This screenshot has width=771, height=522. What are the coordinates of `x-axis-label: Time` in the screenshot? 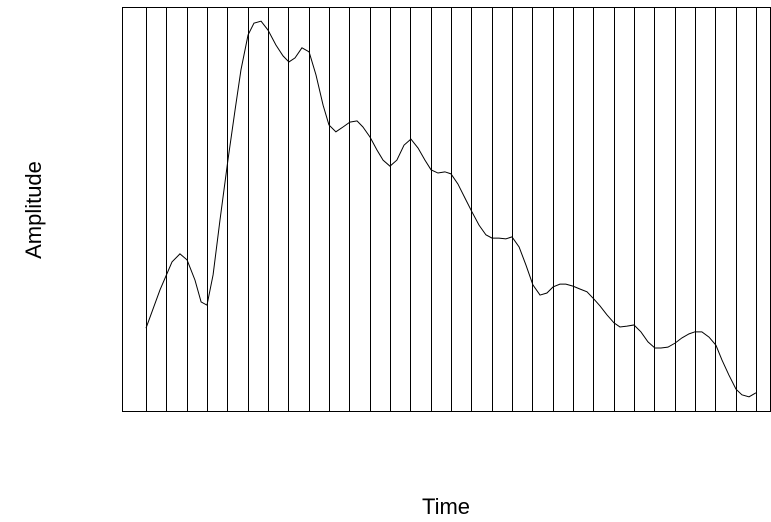 It's located at (446, 506).